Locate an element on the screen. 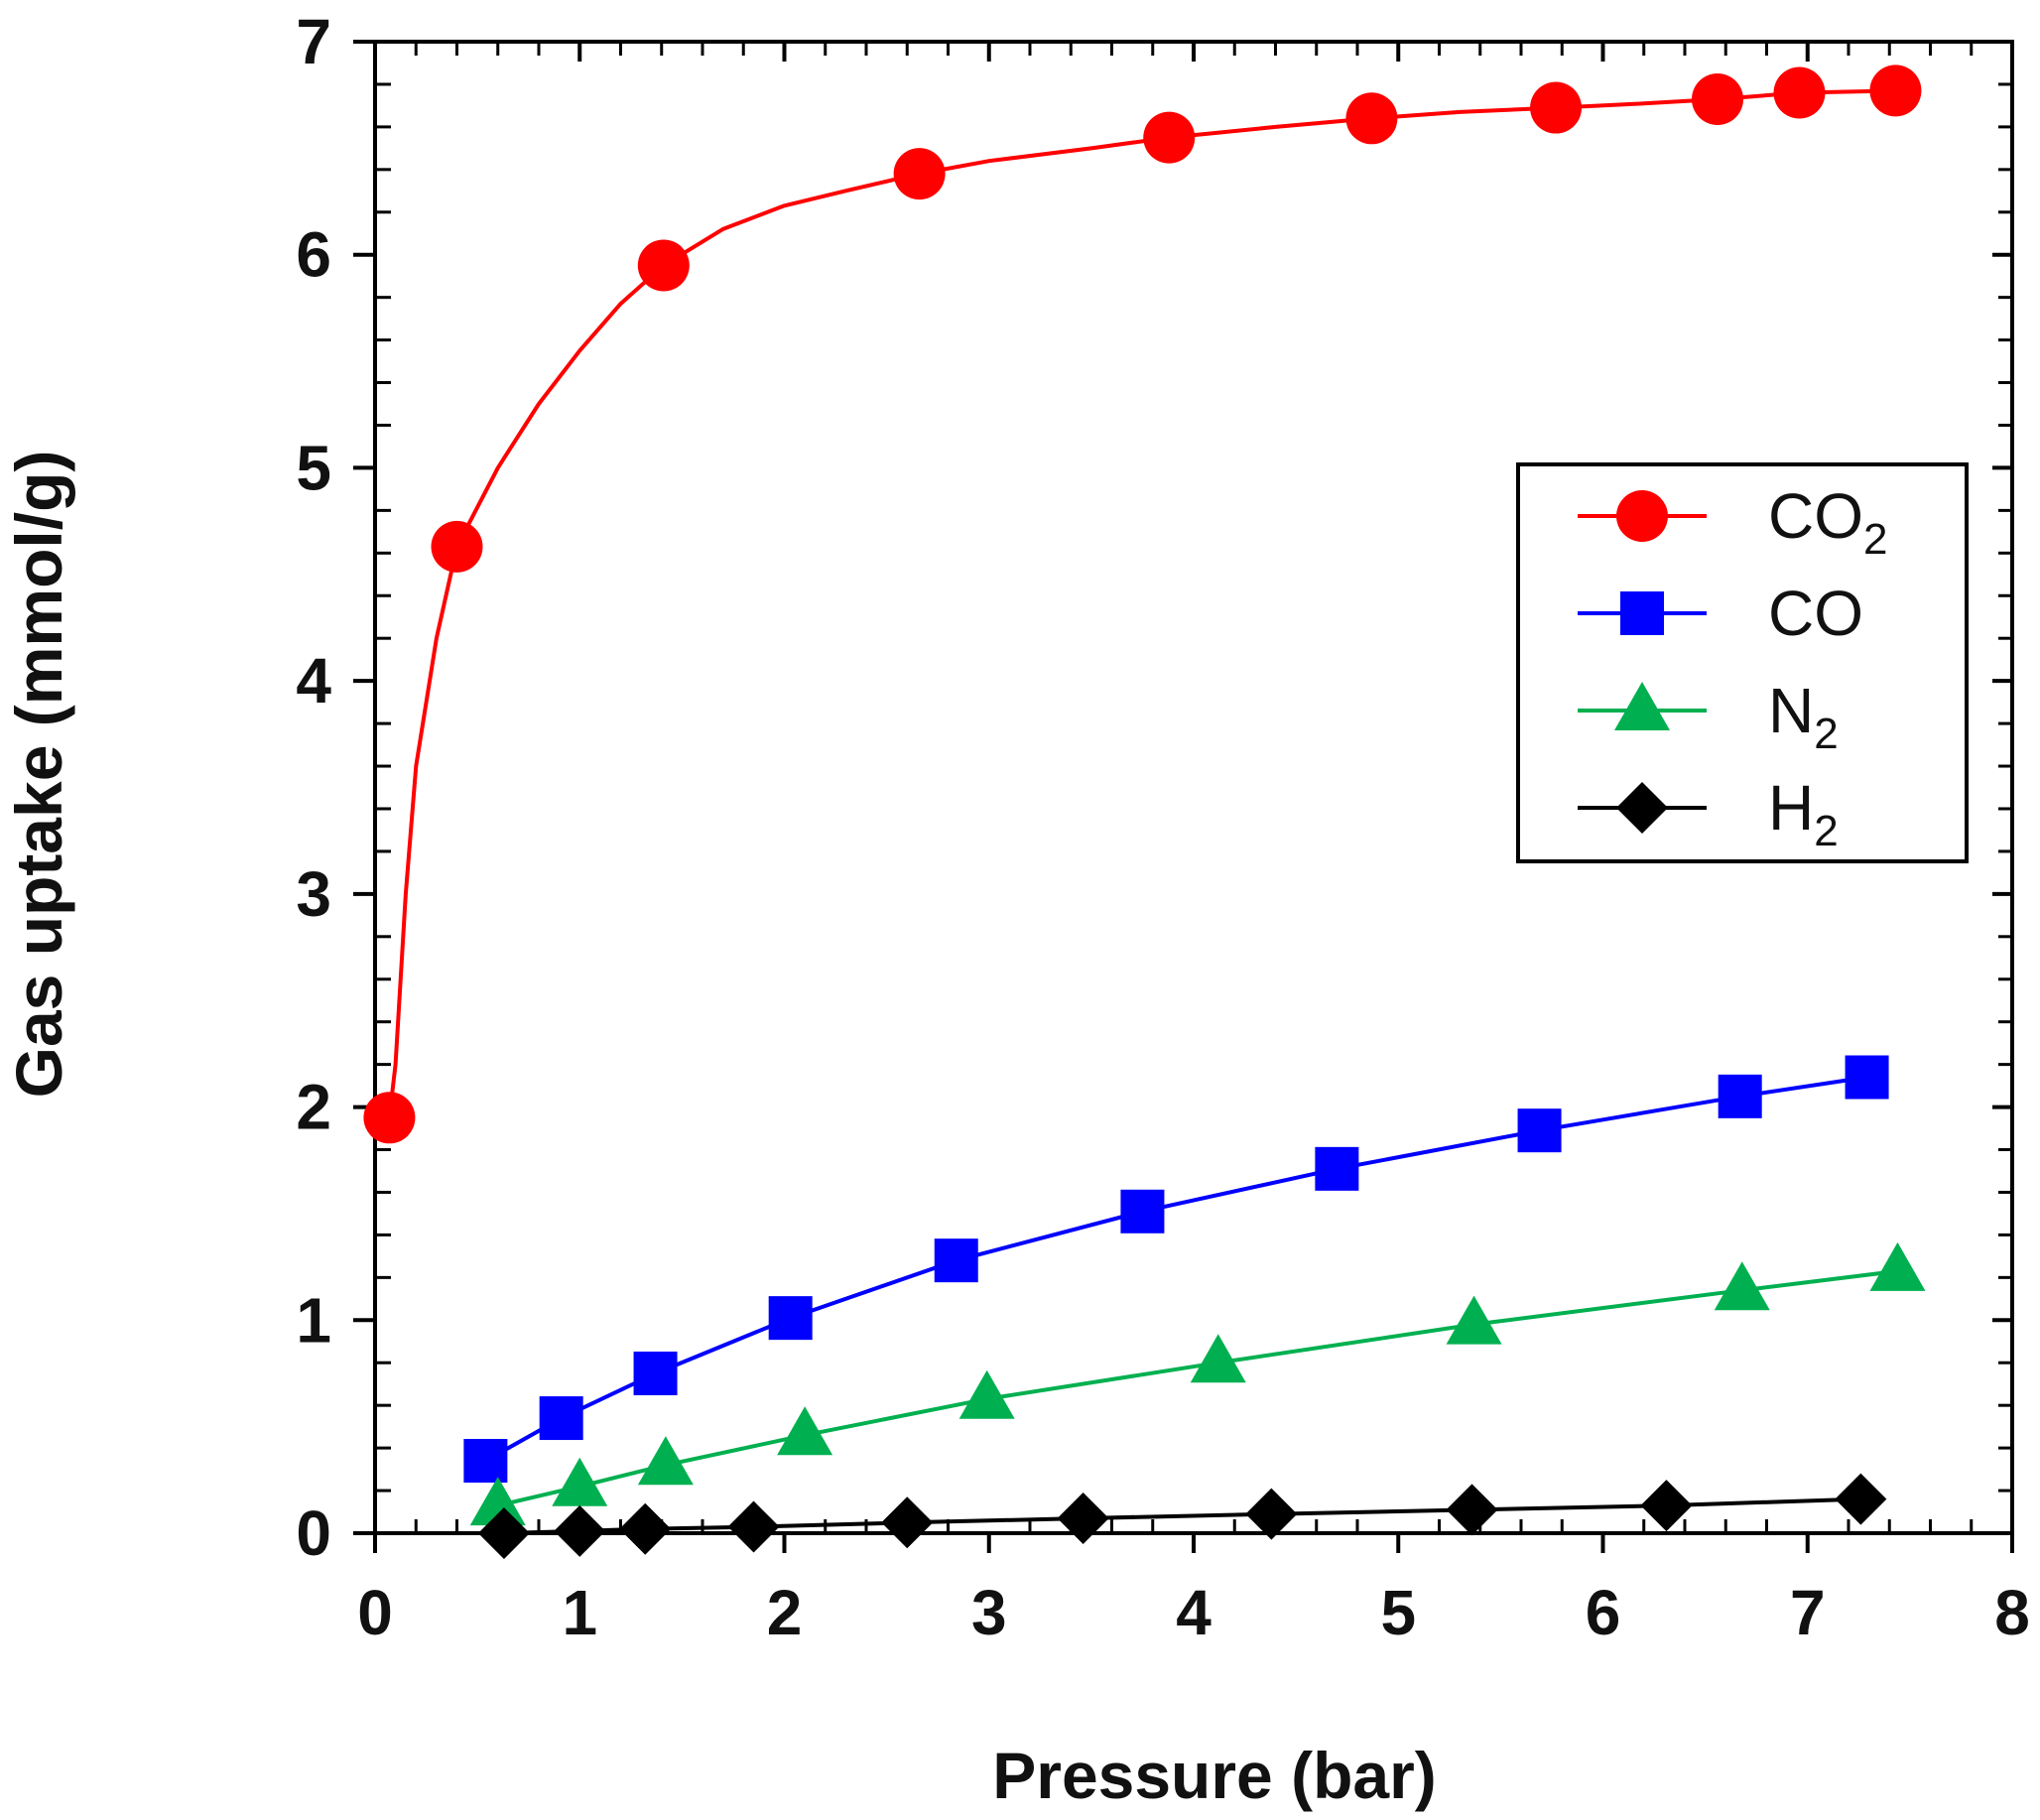 This screenshot has height=1820, width=2040. legend-box is located at coordinates (1742, 662).